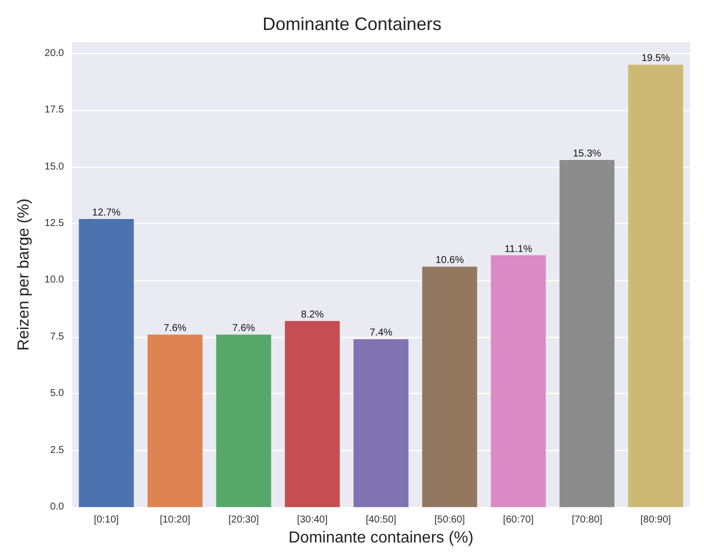  I want to click on x-tick-label: [40:50], so click(381, 520).